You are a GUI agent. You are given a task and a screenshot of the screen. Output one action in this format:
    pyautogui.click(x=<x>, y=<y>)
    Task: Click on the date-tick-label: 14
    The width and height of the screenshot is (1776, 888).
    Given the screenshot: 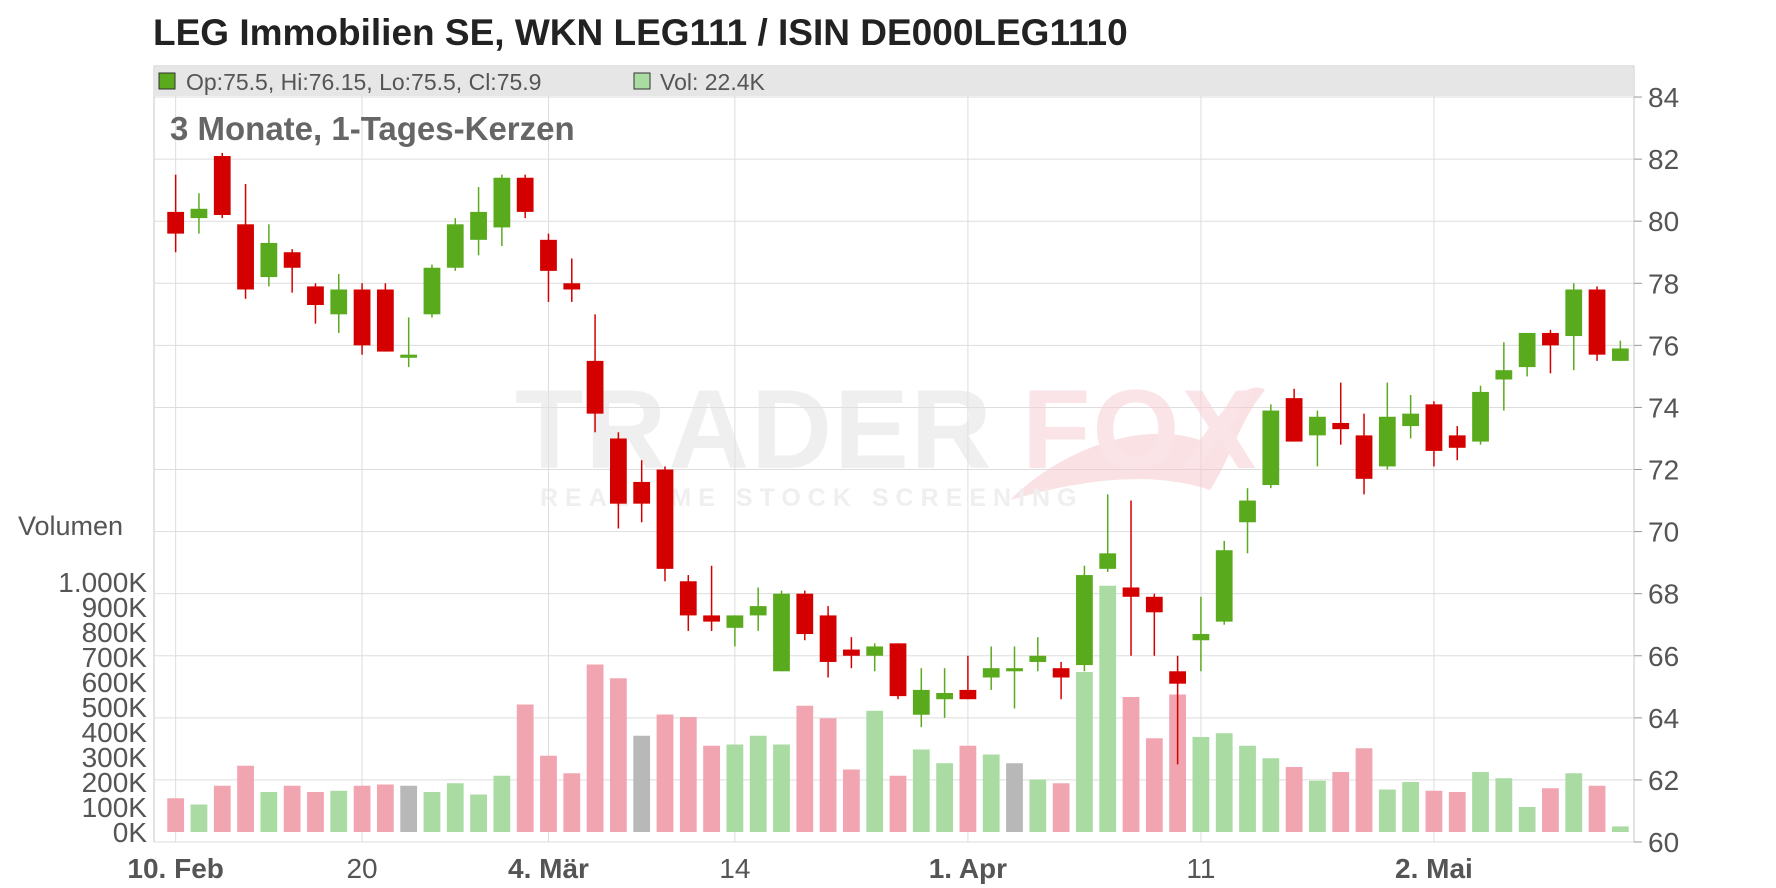 What is the action you would take?
    pyautogui.click(x=734, y=868)
    